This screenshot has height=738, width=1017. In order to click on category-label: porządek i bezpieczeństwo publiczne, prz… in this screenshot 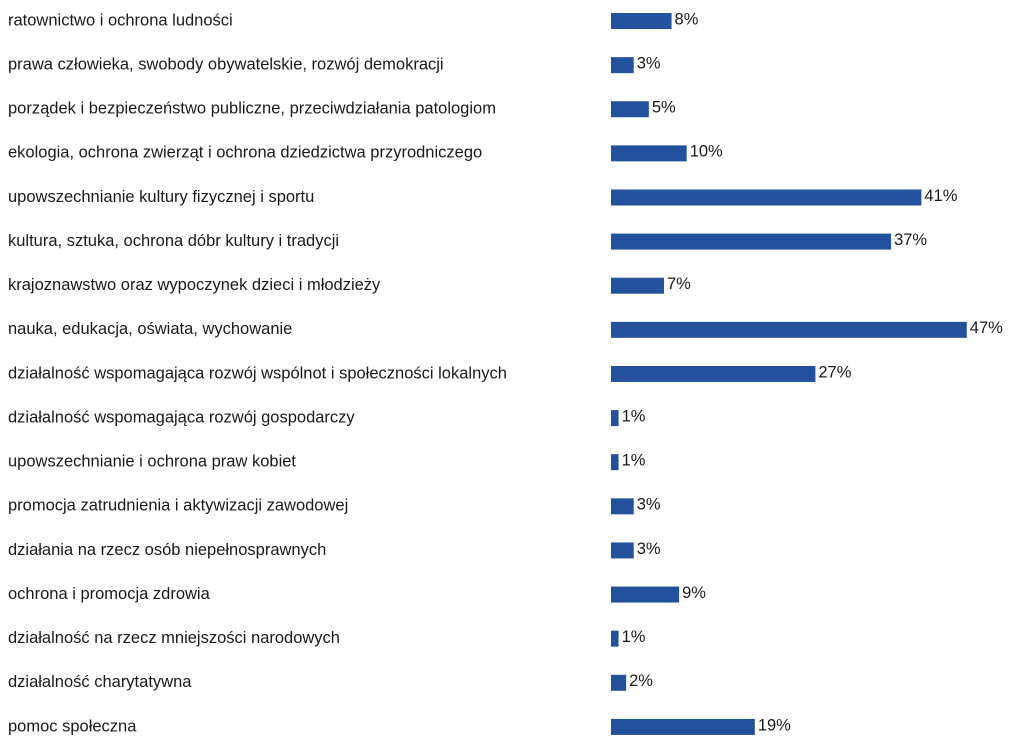, I will do `click(252, 109)`.